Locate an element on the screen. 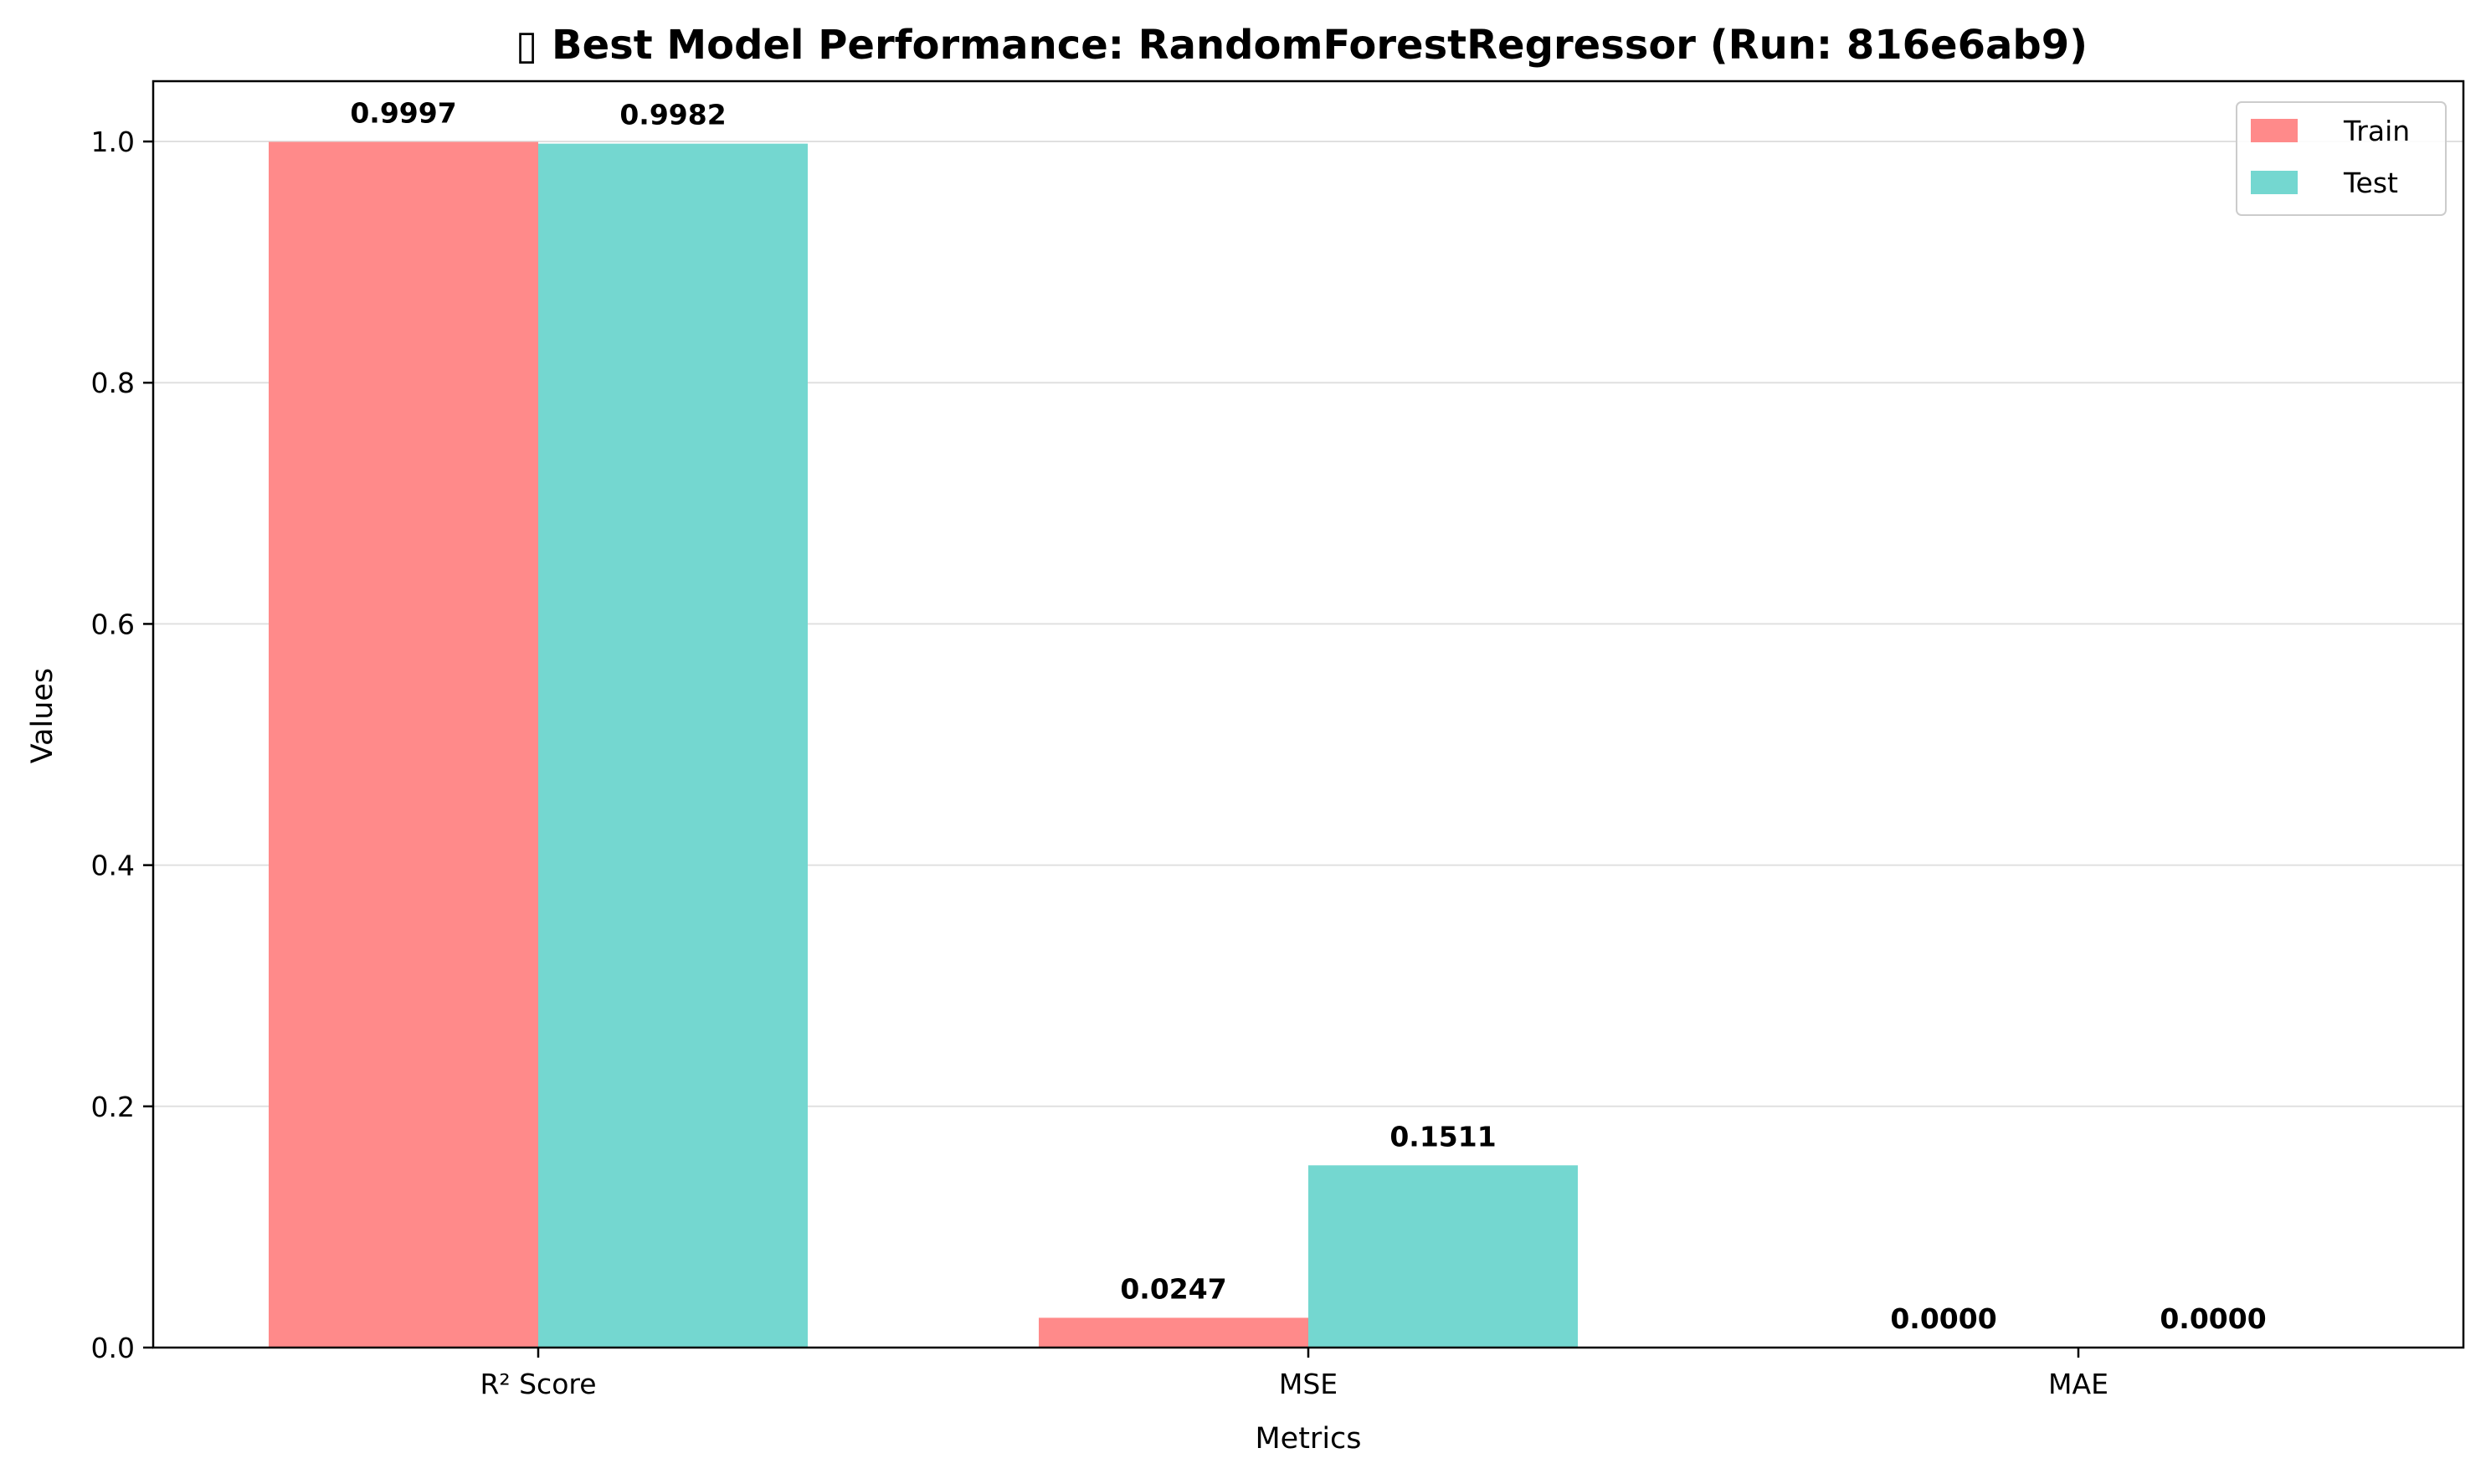 Image resolution: width=2486 pixels, height=1484 pixels. legend: Train Test is located at coordinates (2341, 158).